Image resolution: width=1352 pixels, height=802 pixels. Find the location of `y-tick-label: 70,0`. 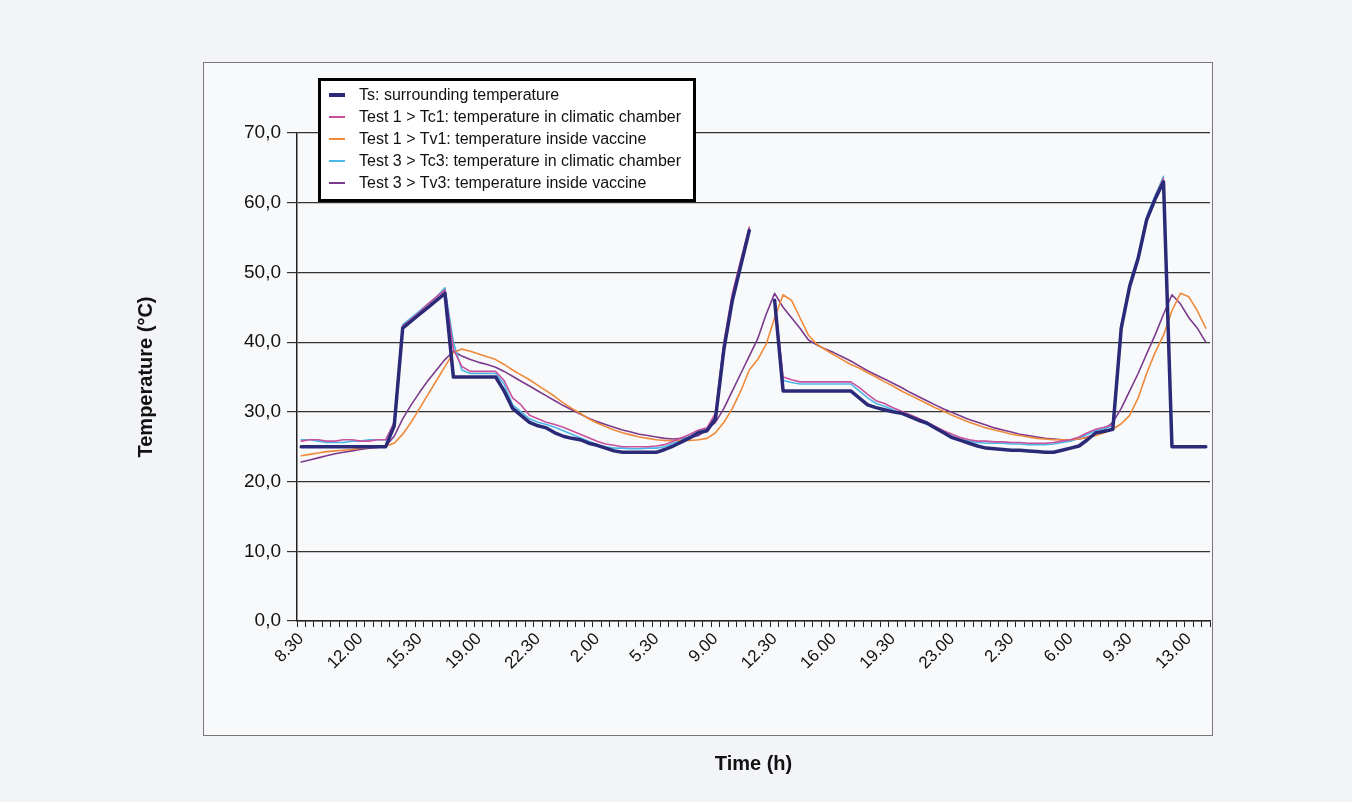

y-tick-label: 70,0 is located at coordinates (262, 132).